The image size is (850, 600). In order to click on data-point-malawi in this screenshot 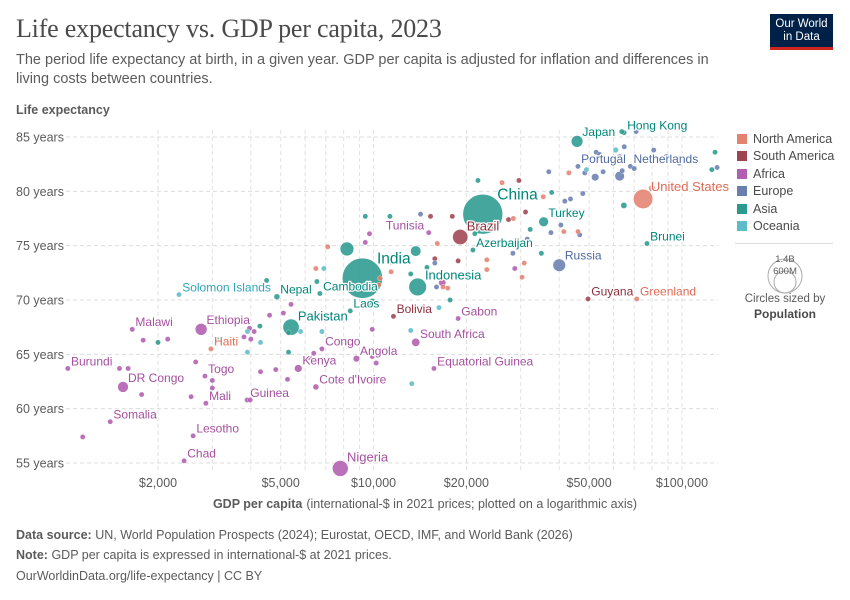, I will do `click(132, 329)`.